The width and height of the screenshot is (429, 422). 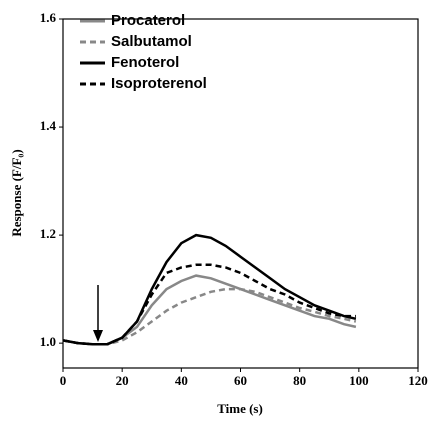 I want to click on x-tick-label: 0, so click(x=63, y=380).